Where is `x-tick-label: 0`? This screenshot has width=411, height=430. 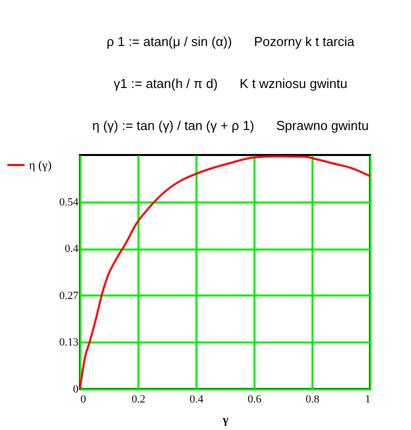
x-tick-label: 0 is located at coordinates (83, 400).